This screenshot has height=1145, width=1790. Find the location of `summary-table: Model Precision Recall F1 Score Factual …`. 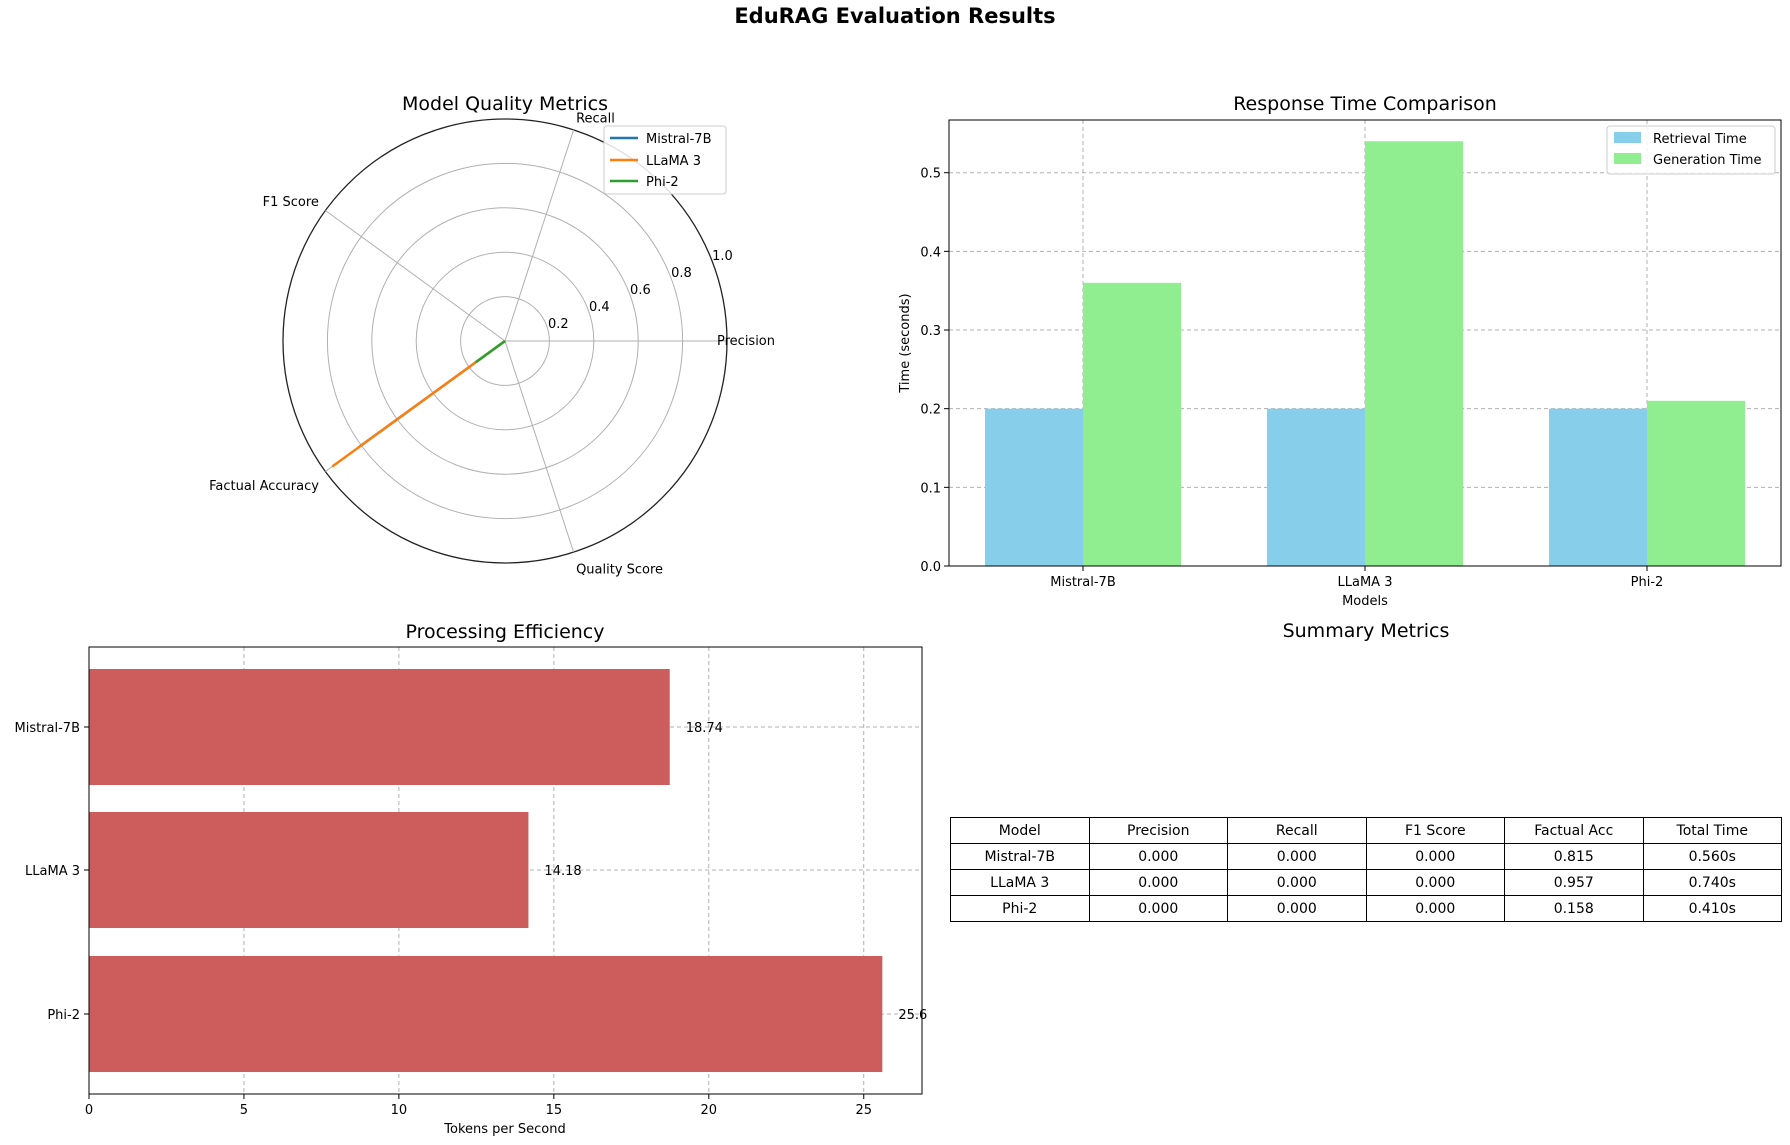

summary-table: Model Precision Recall F1 Score Factual … is located at coordinates (1366, 869).